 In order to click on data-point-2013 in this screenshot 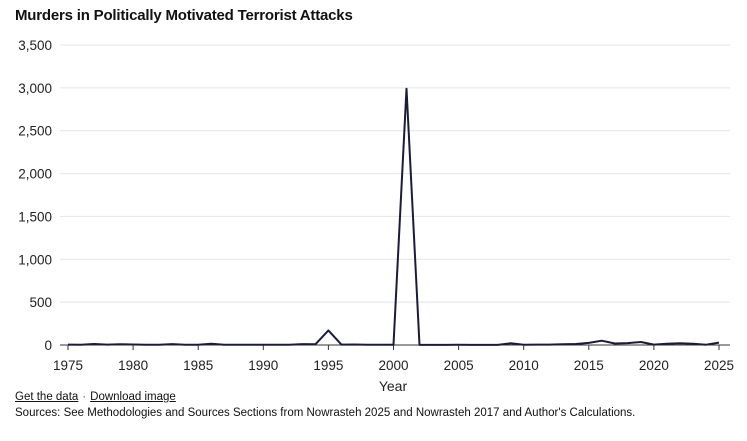, I will do `click(563, 344)`.